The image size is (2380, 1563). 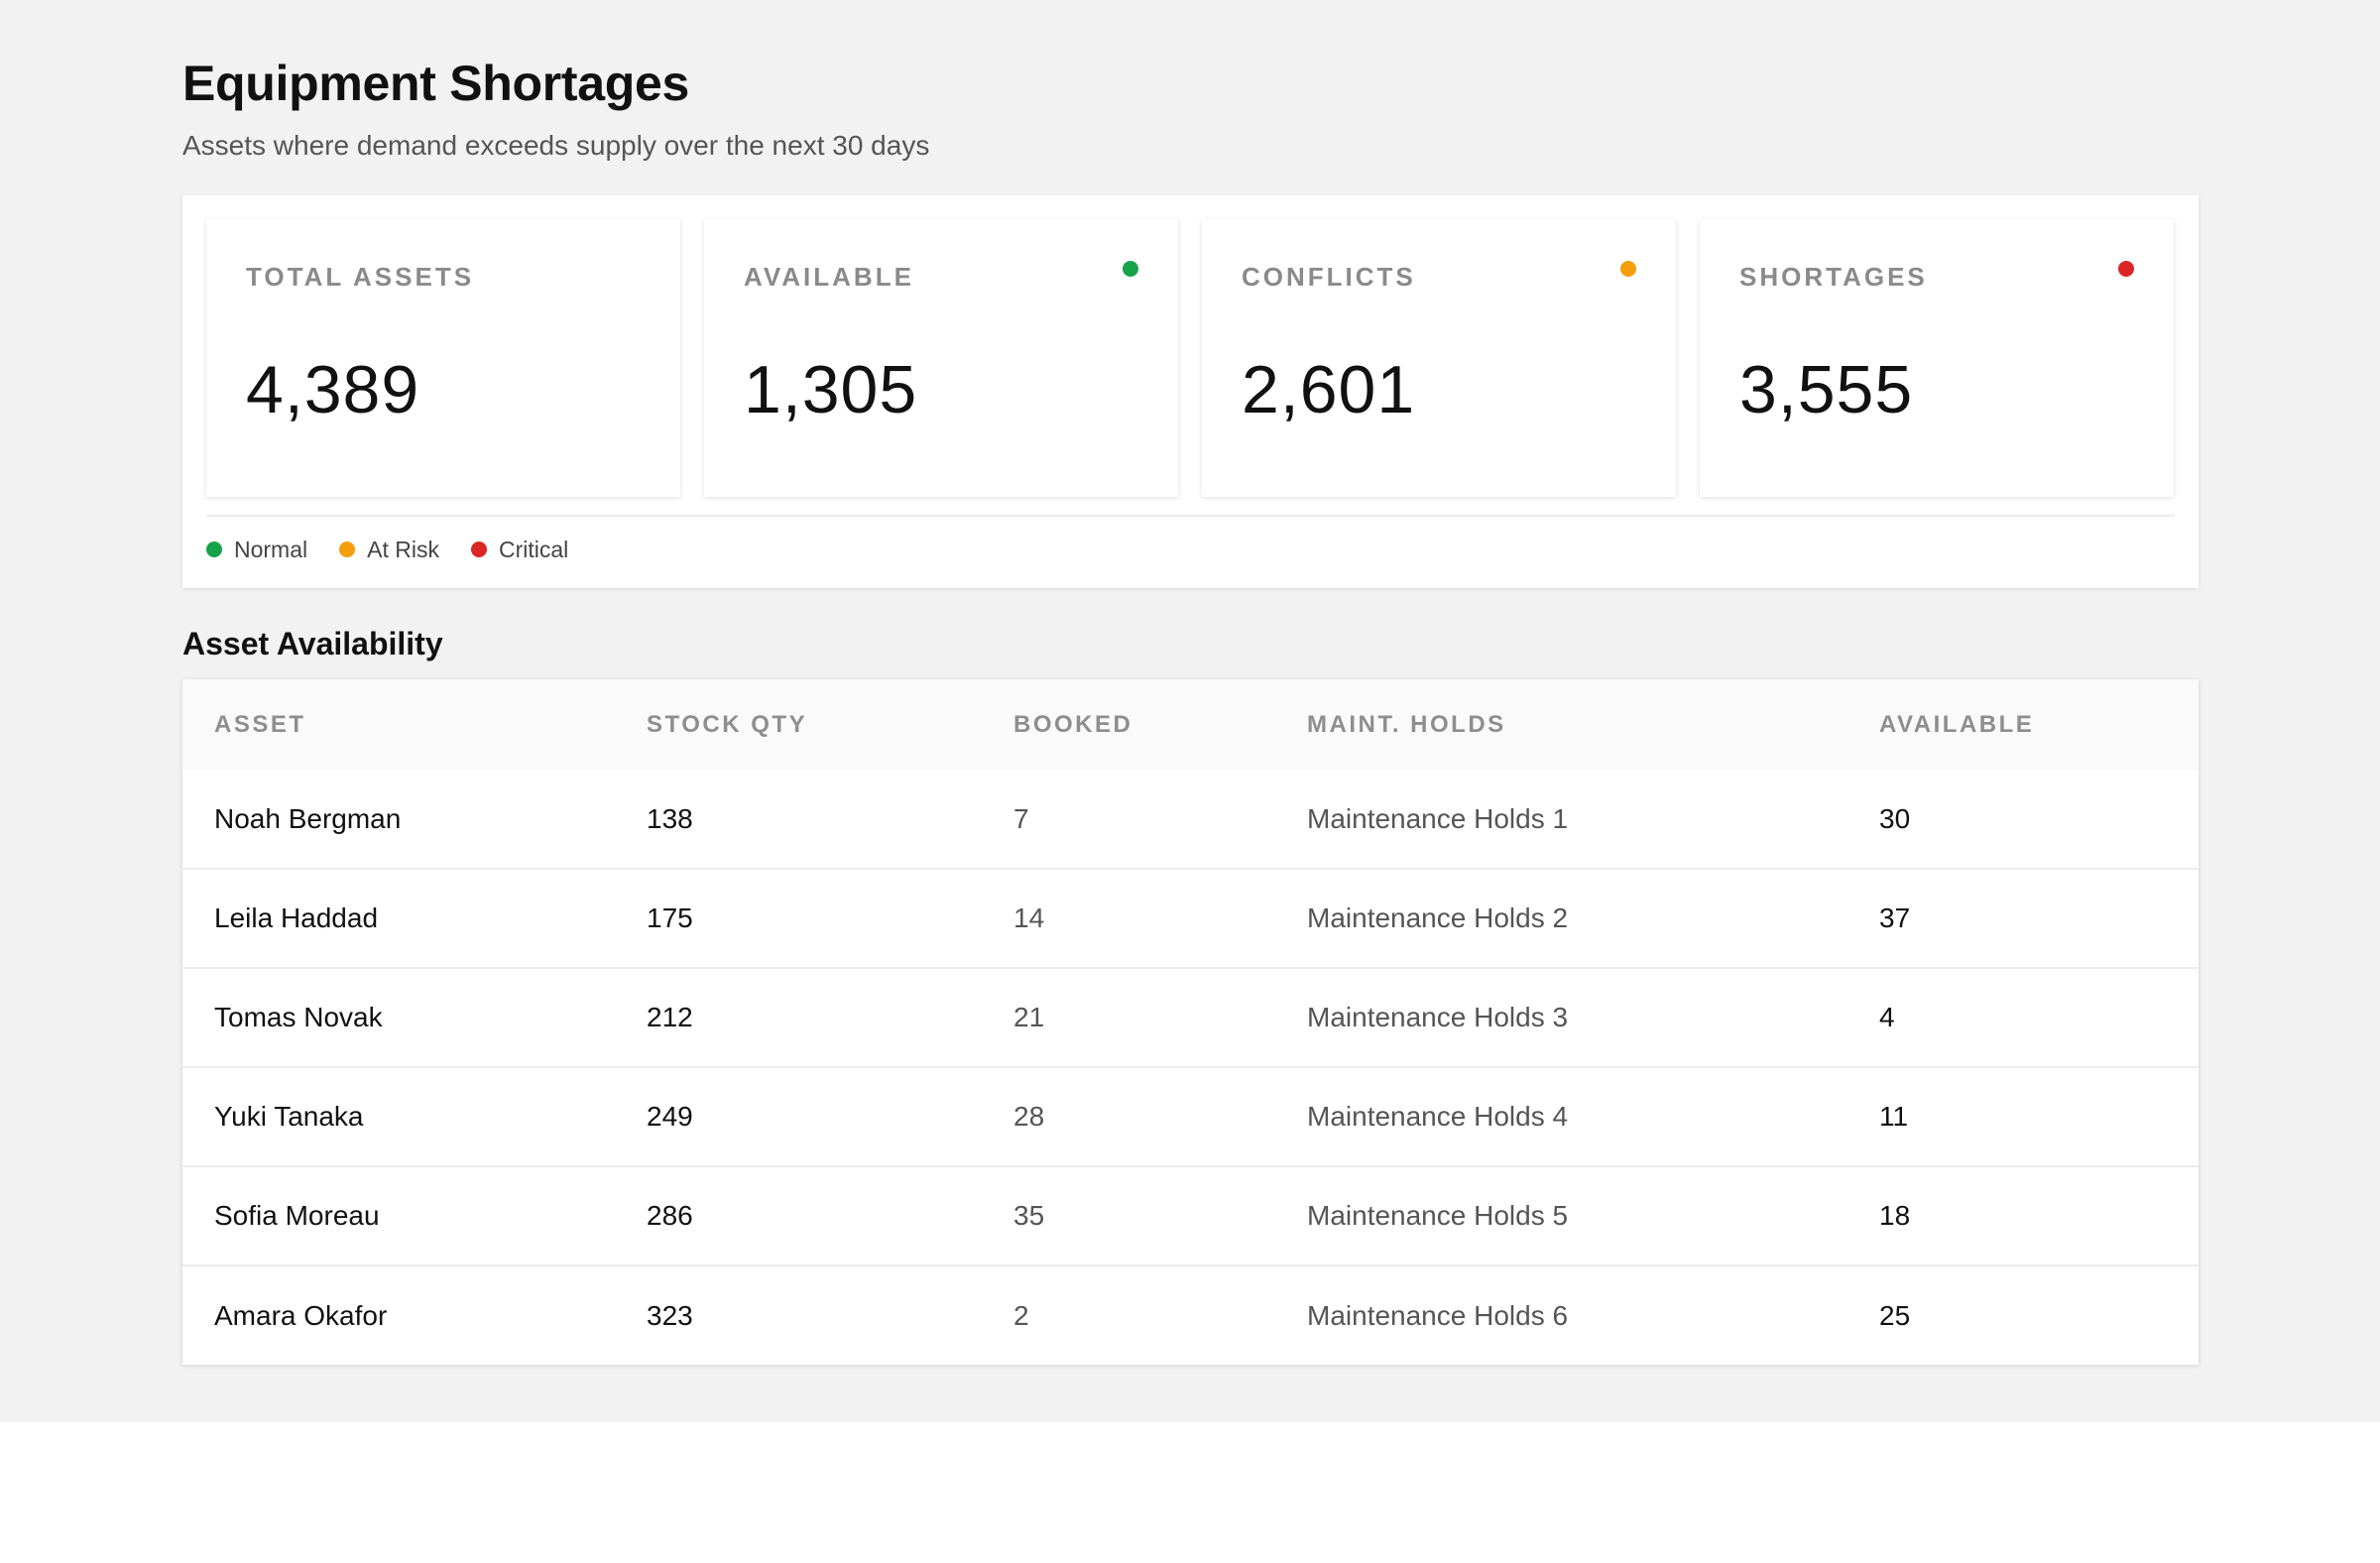 I want to click on table-row: Noah Bergman 138 7 Maintenance Holds 1 30, so click(x=1190, y=819).